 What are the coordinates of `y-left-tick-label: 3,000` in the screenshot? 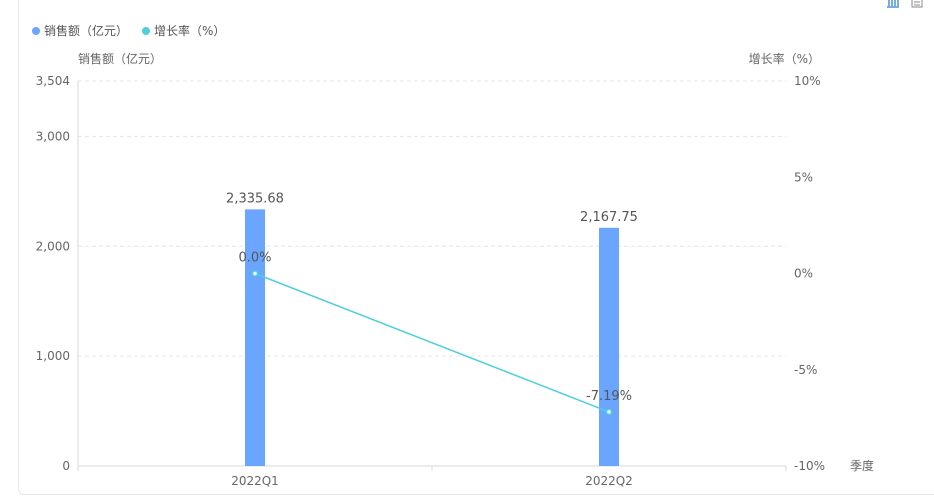 It's located at (53, 136).